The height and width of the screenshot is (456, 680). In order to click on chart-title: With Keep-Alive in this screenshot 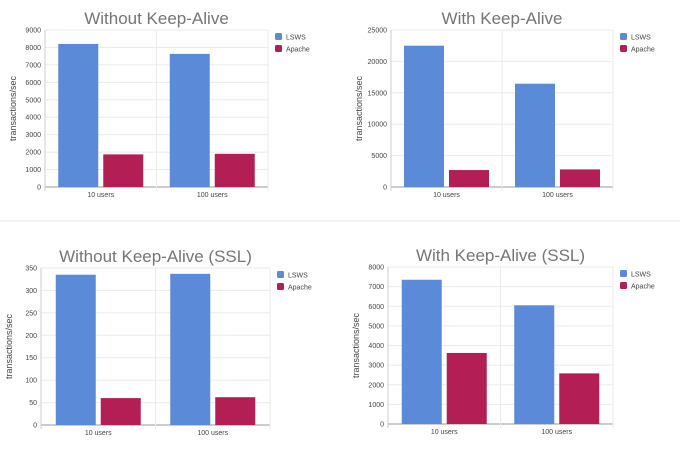, I will do `click(502, 18)`.